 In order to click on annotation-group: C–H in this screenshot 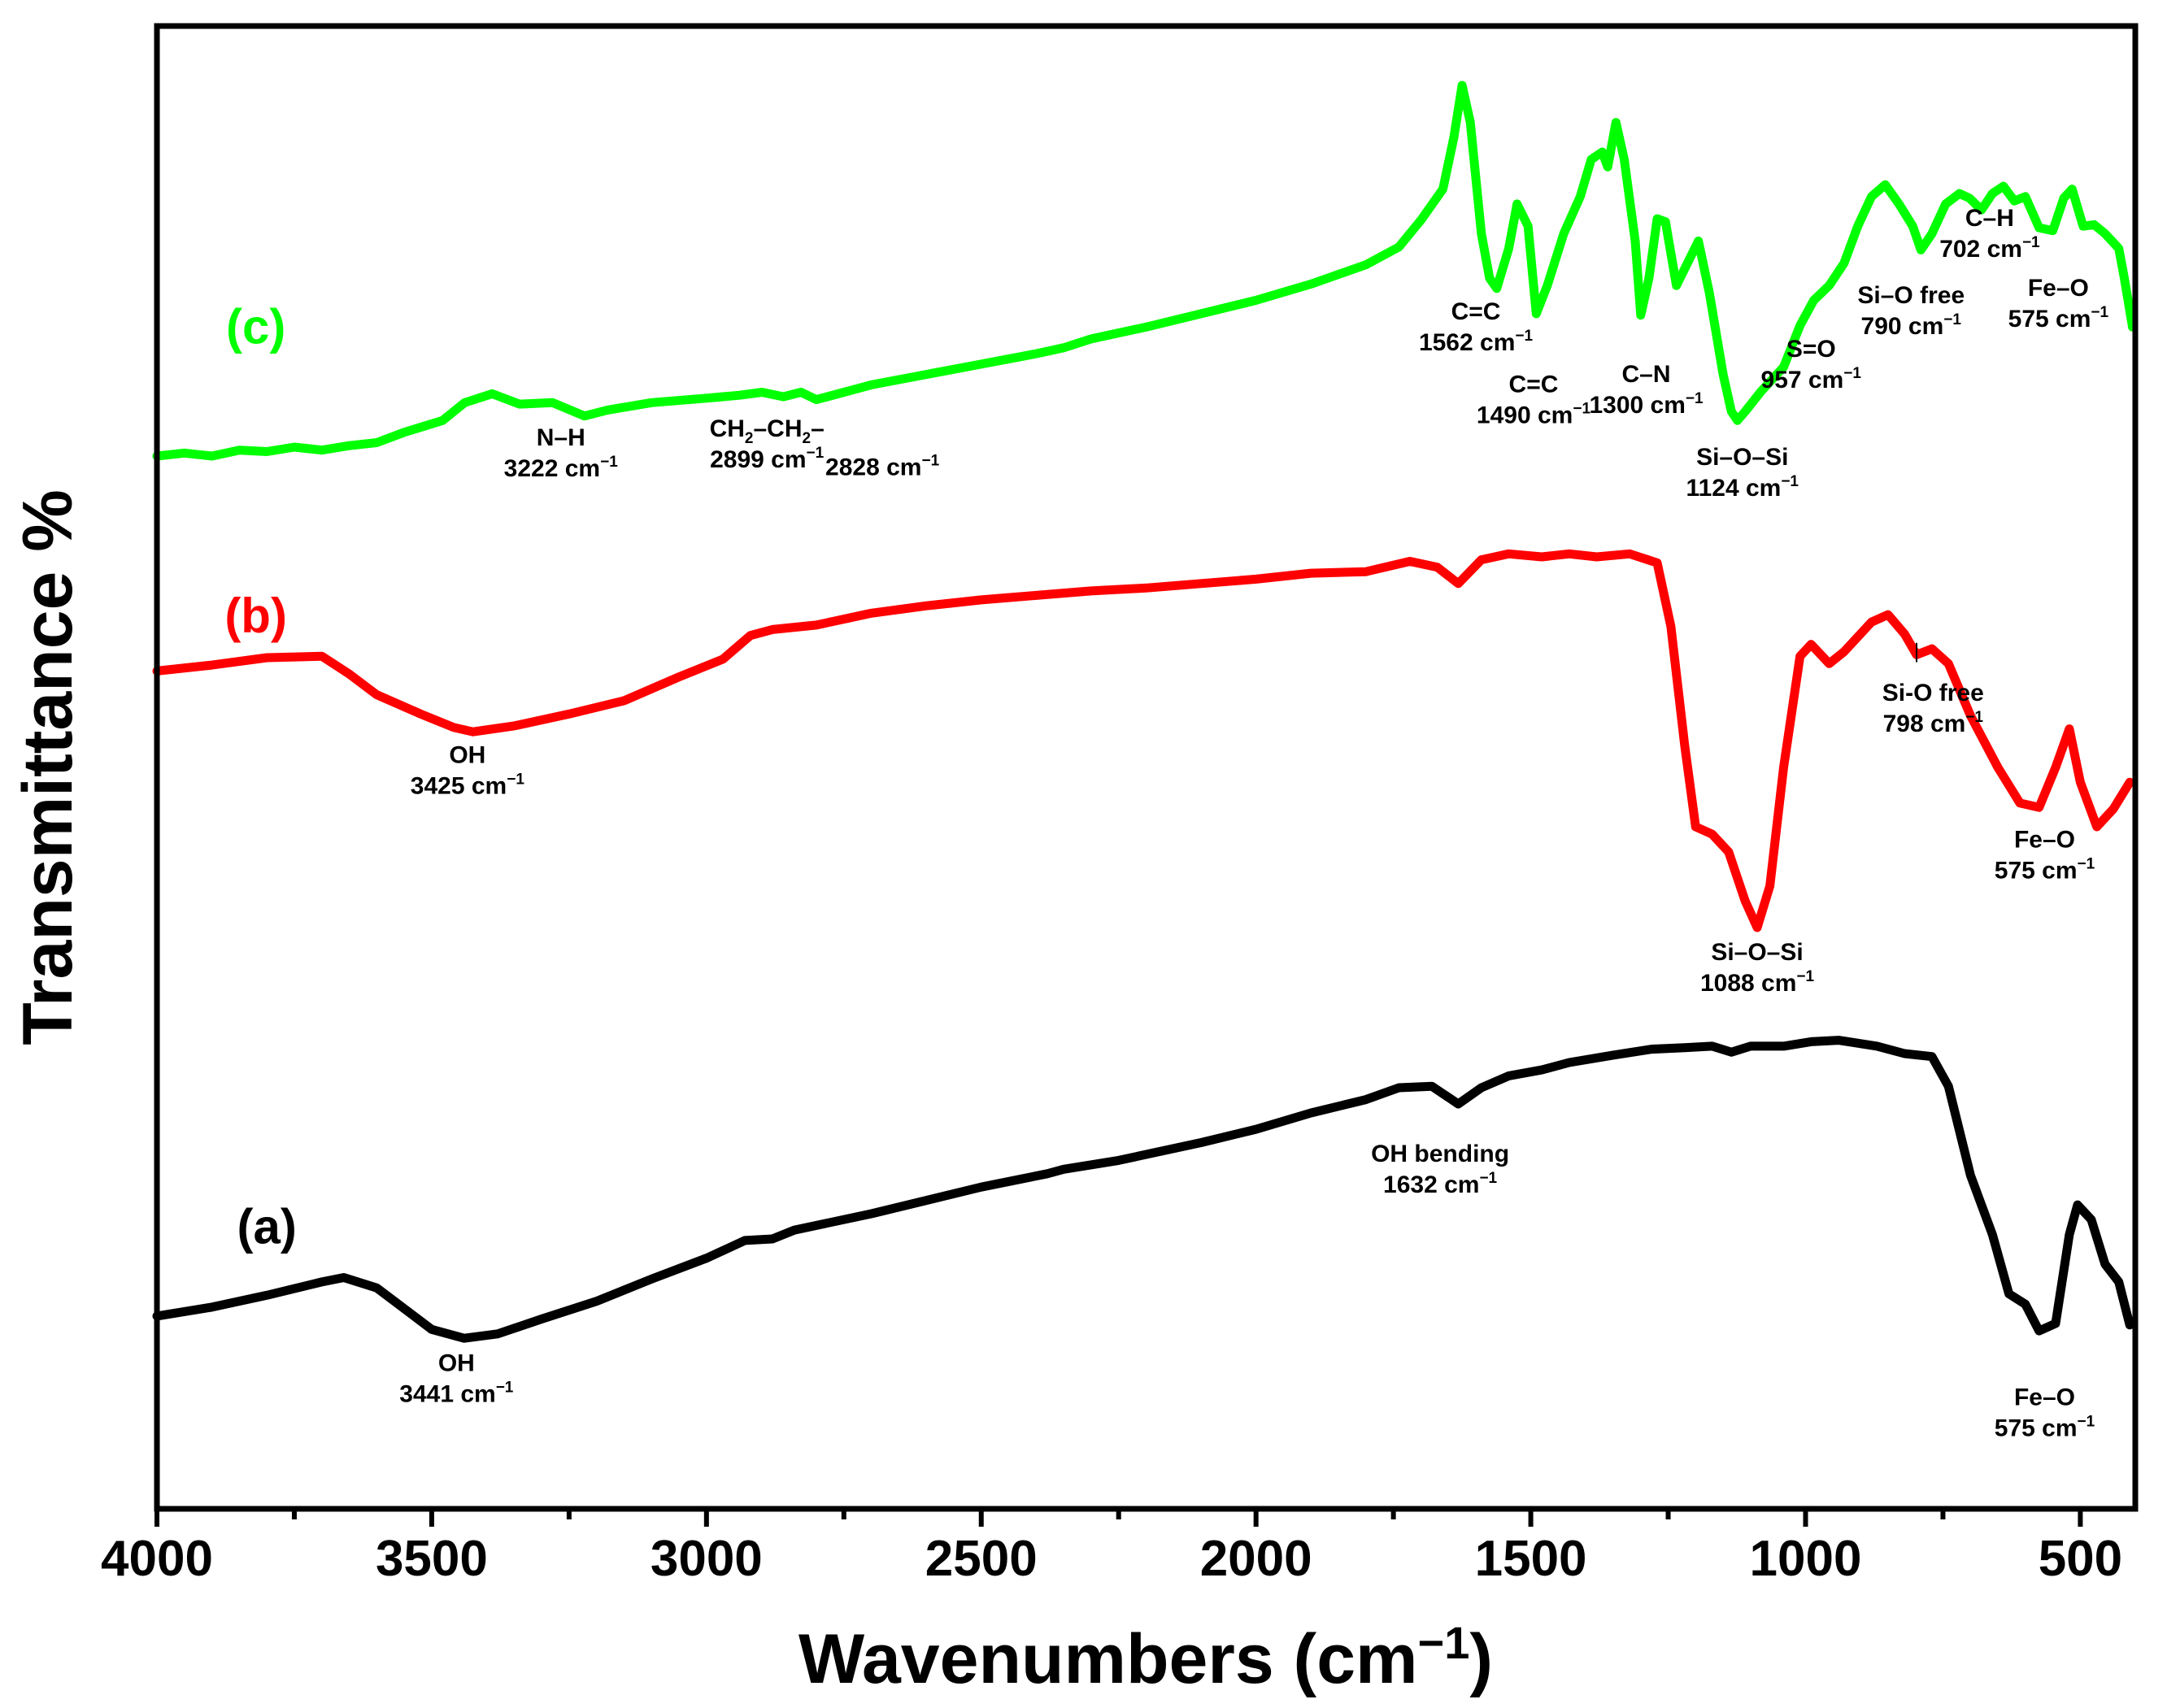, I will do `click(1989, 218)`.